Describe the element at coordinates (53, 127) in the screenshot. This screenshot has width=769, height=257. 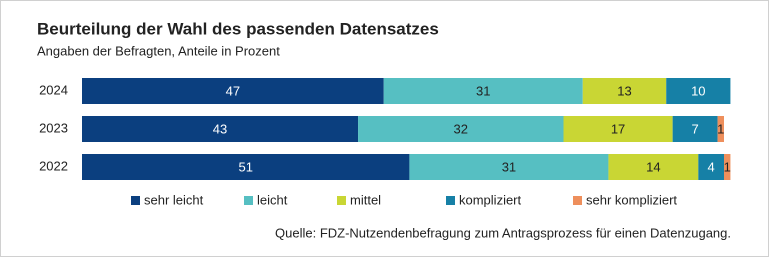
I see `y-tick-label: 2023` at that location.